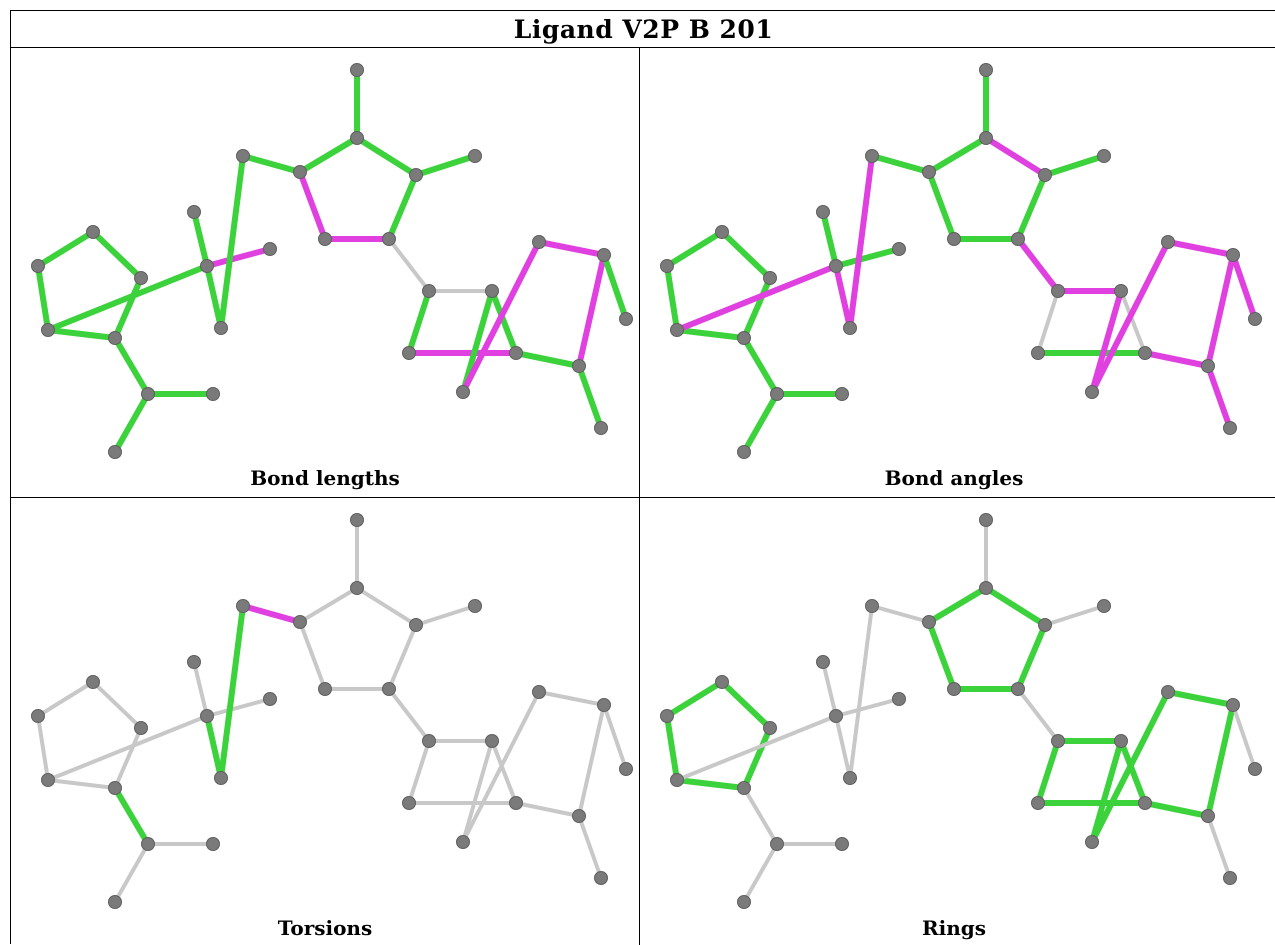 This screenshot has height=945, width=1275. What do you see at coordinates (148, 844) in the screenshot?
I see `atom-a5` at bounding box center [148, 844].